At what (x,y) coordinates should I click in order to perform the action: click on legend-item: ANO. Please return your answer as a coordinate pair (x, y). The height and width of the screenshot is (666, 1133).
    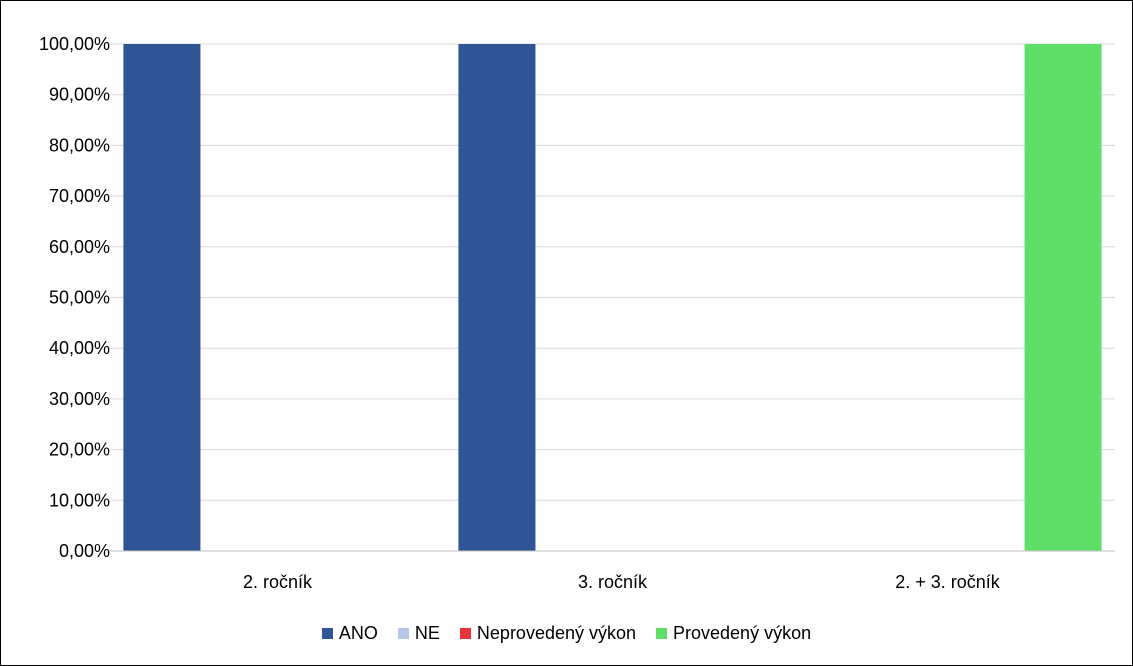
    Looking at the image, I should click on (349, 633).